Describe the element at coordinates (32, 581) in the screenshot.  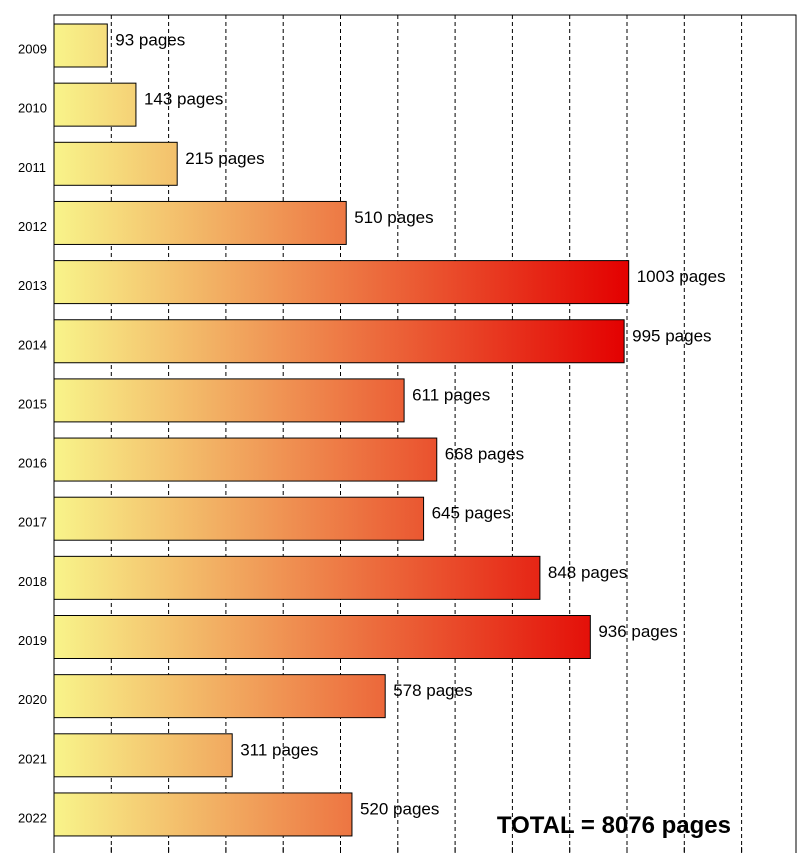
I see `year-label: 2018` at that location.